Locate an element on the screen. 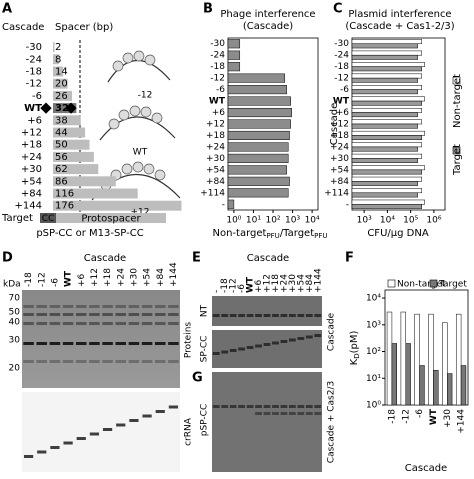 Image resolution: width=474 pixels, height=479 pixels. spacer-value: 38 is located at coordinates (61, 120).